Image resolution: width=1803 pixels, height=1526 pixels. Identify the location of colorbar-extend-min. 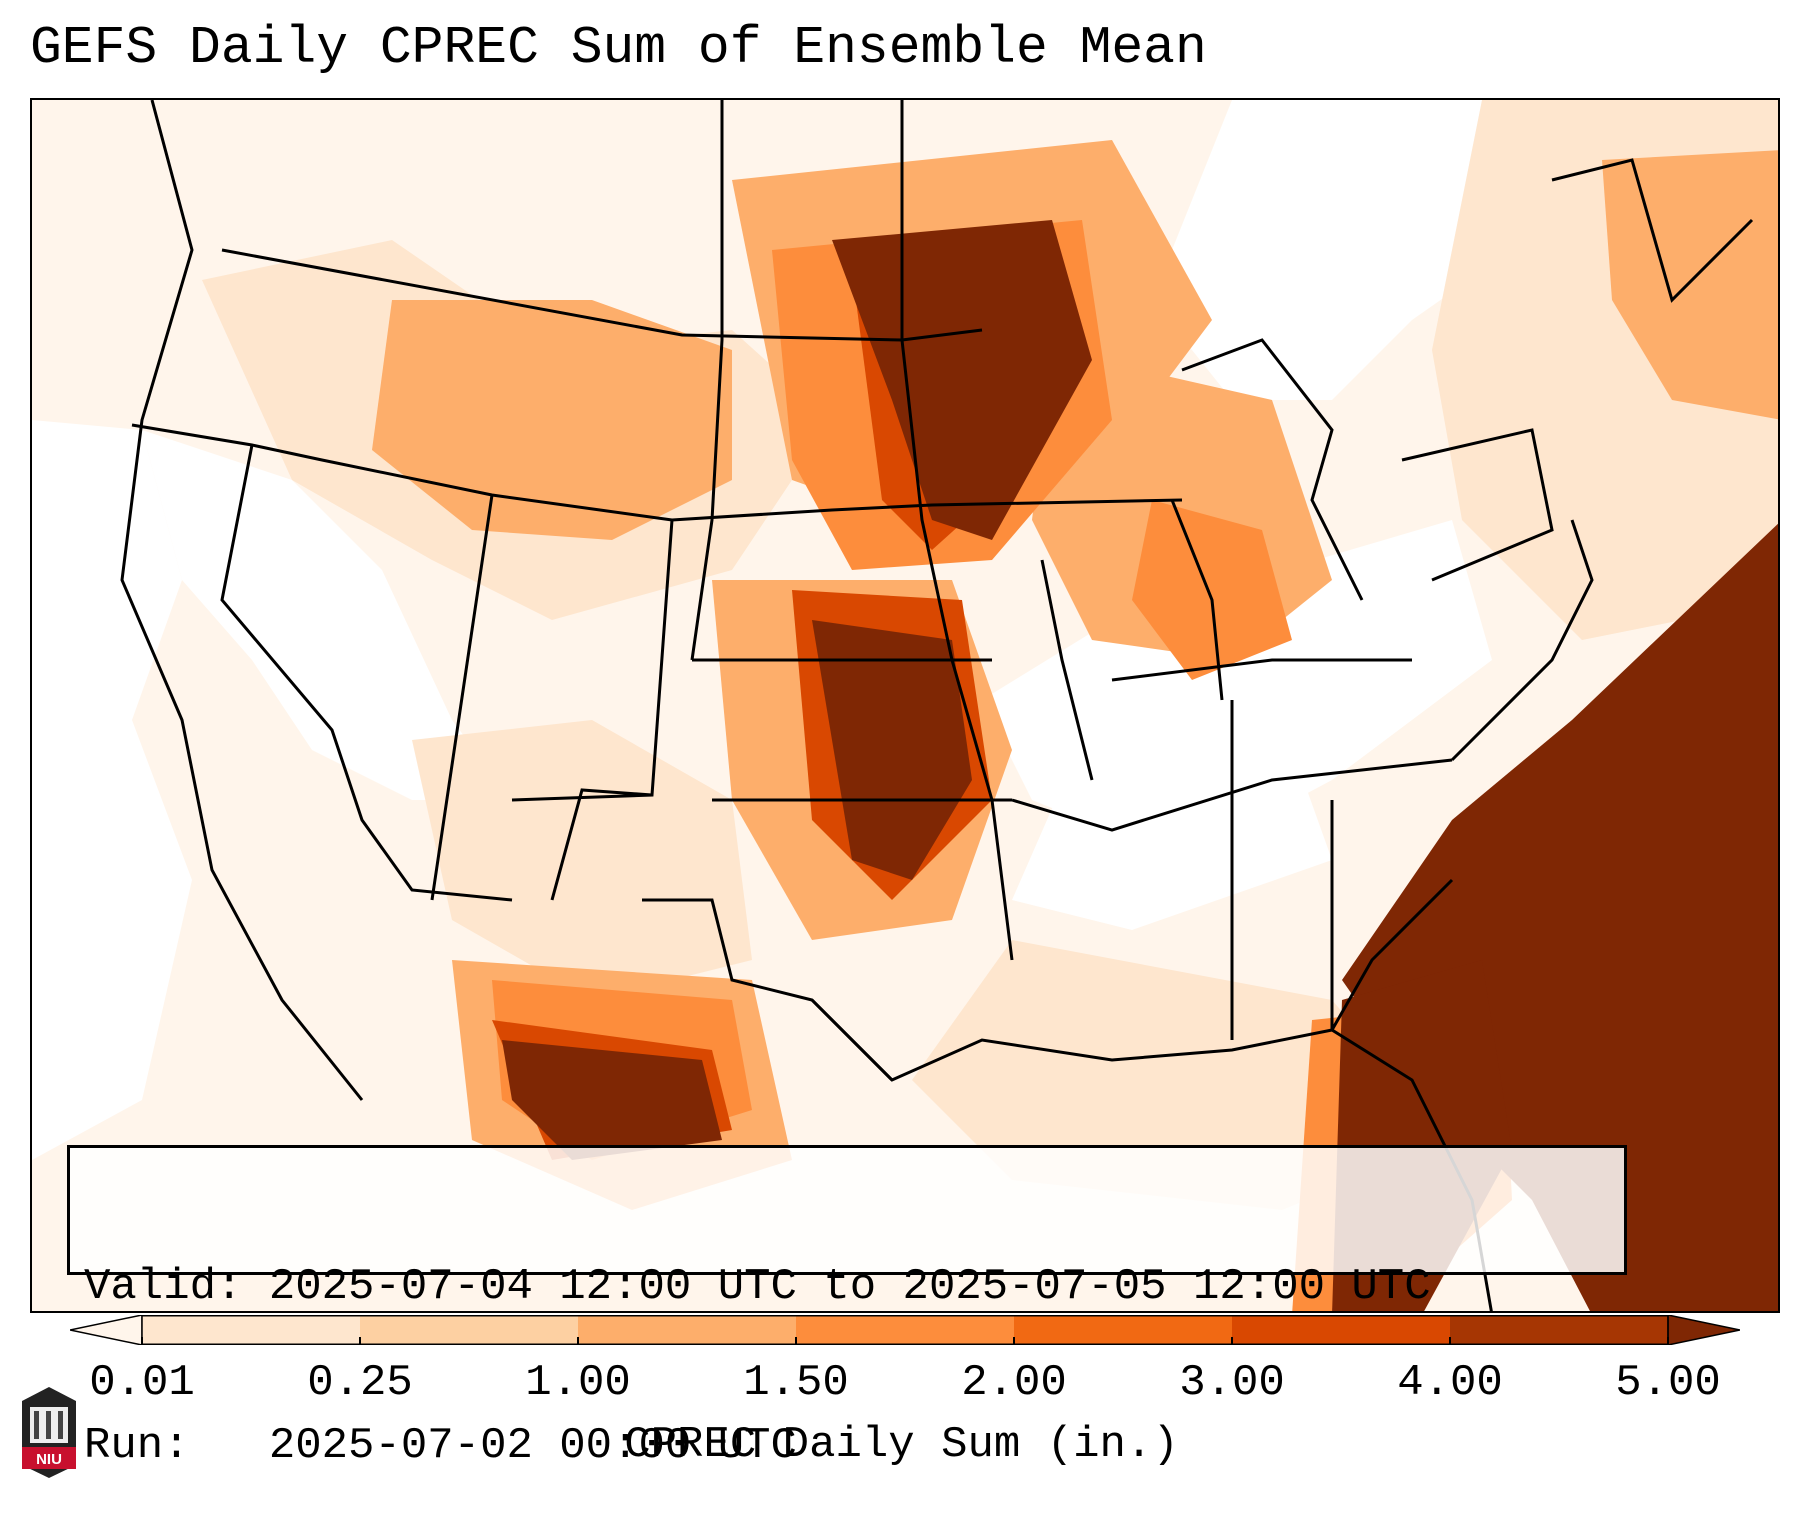
(106, 1330).